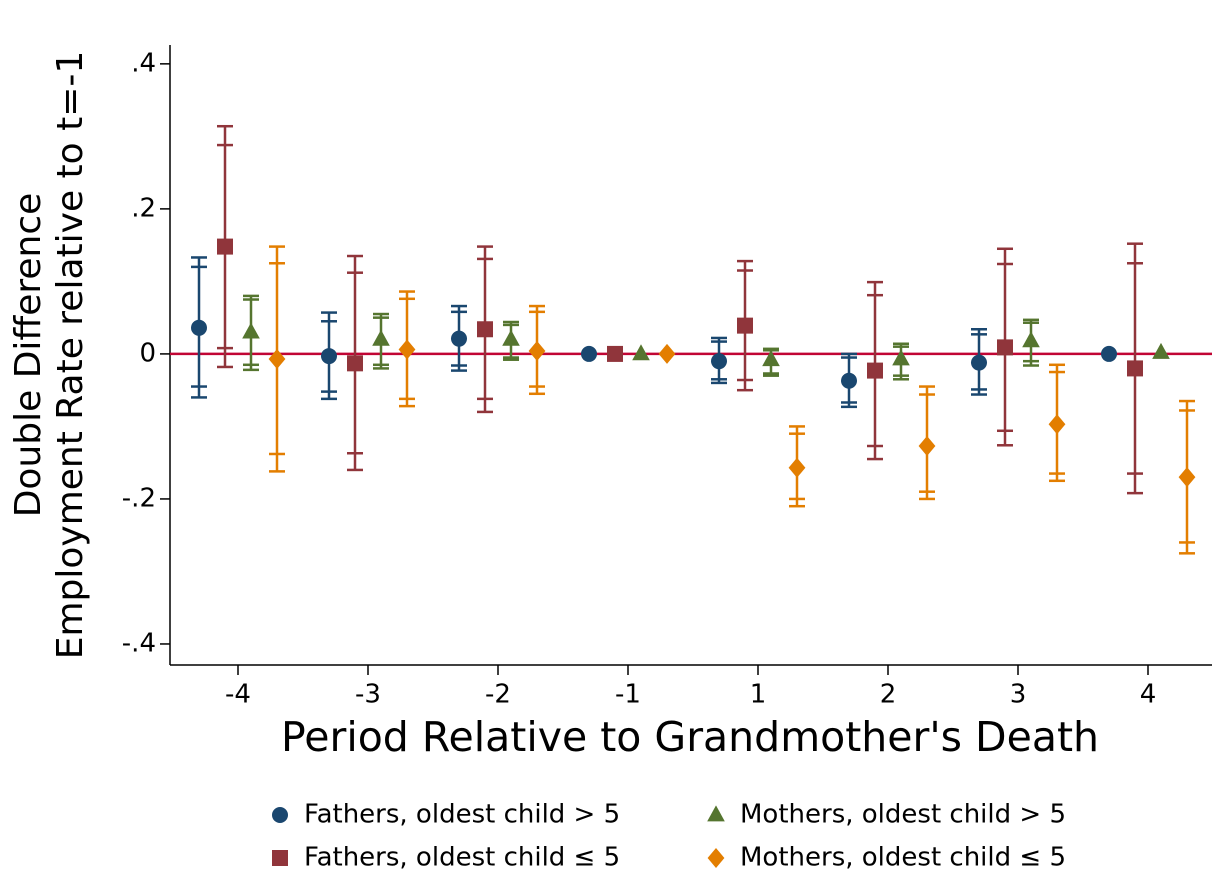 The height and width of the screenshot is (877, 1214). I want to click on y-tick-label: .4, so click(143, 63).